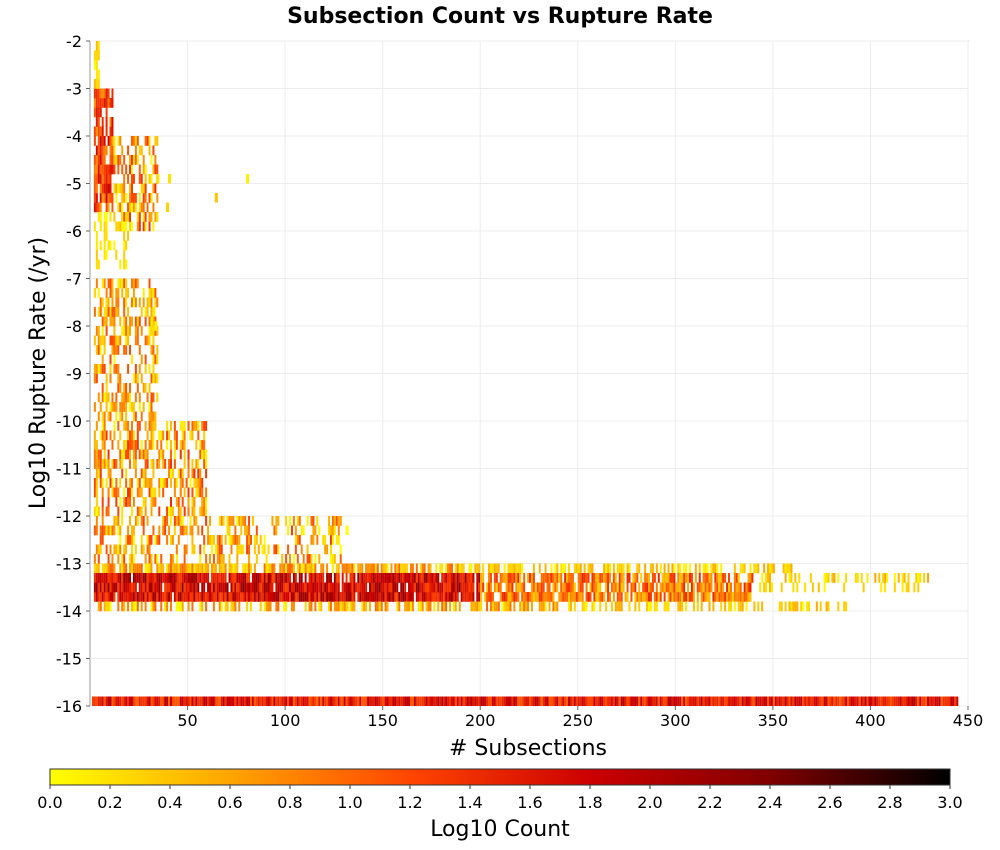 Image resolution: width=1000 pixels, height=850 pixels. I want to click on x-tick-label: 400, so click(870, 720).